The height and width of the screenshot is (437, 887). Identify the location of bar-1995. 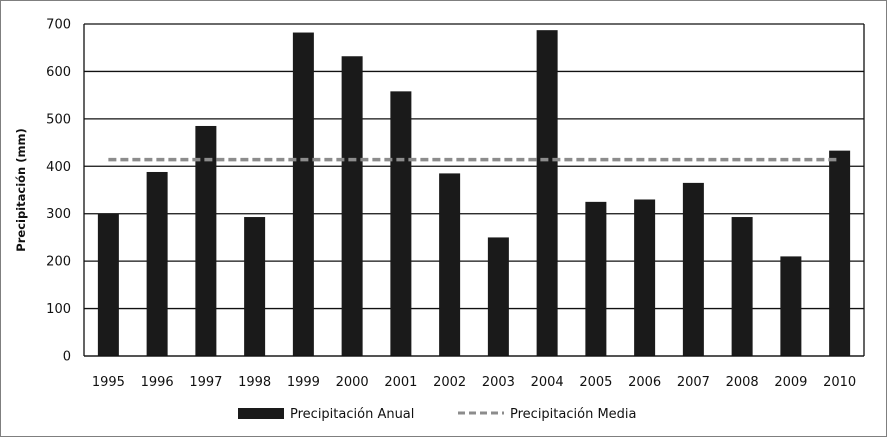
(108, 284).